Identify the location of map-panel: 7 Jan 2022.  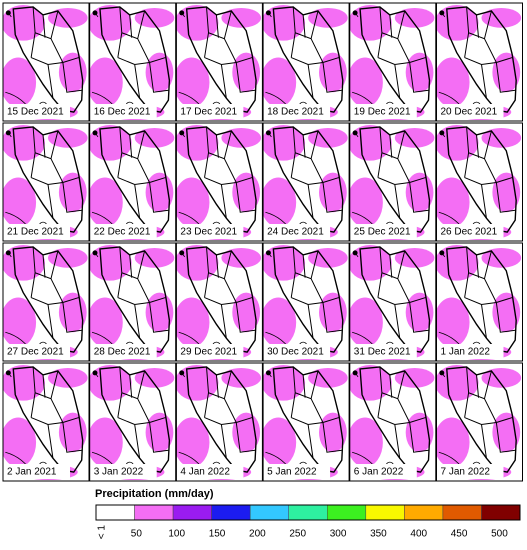
(479, 422).